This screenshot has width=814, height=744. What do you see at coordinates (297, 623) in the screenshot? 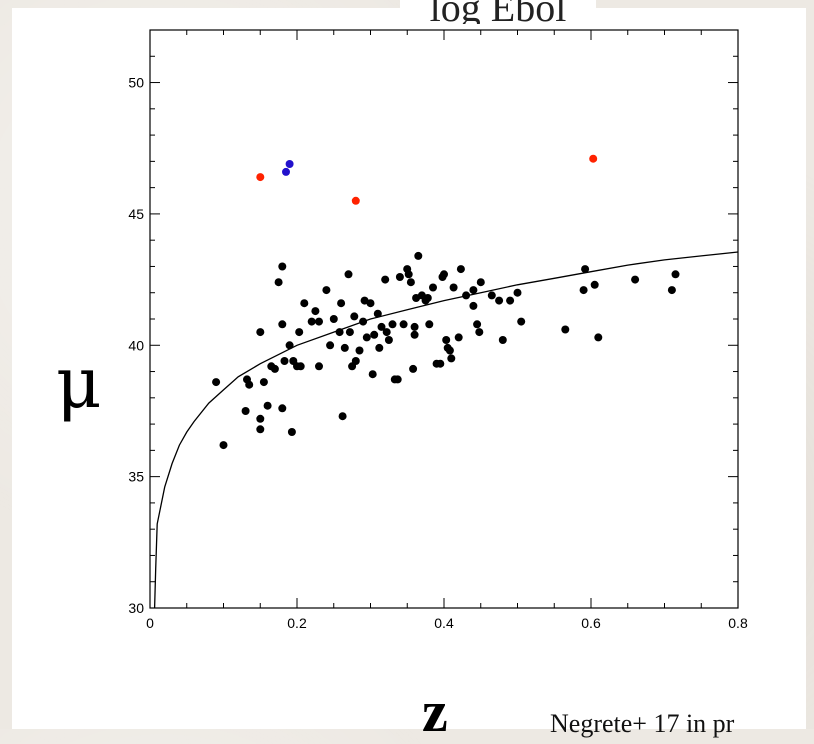
I see `x-tick-label: 0.2` at bounding box center [297, 623].